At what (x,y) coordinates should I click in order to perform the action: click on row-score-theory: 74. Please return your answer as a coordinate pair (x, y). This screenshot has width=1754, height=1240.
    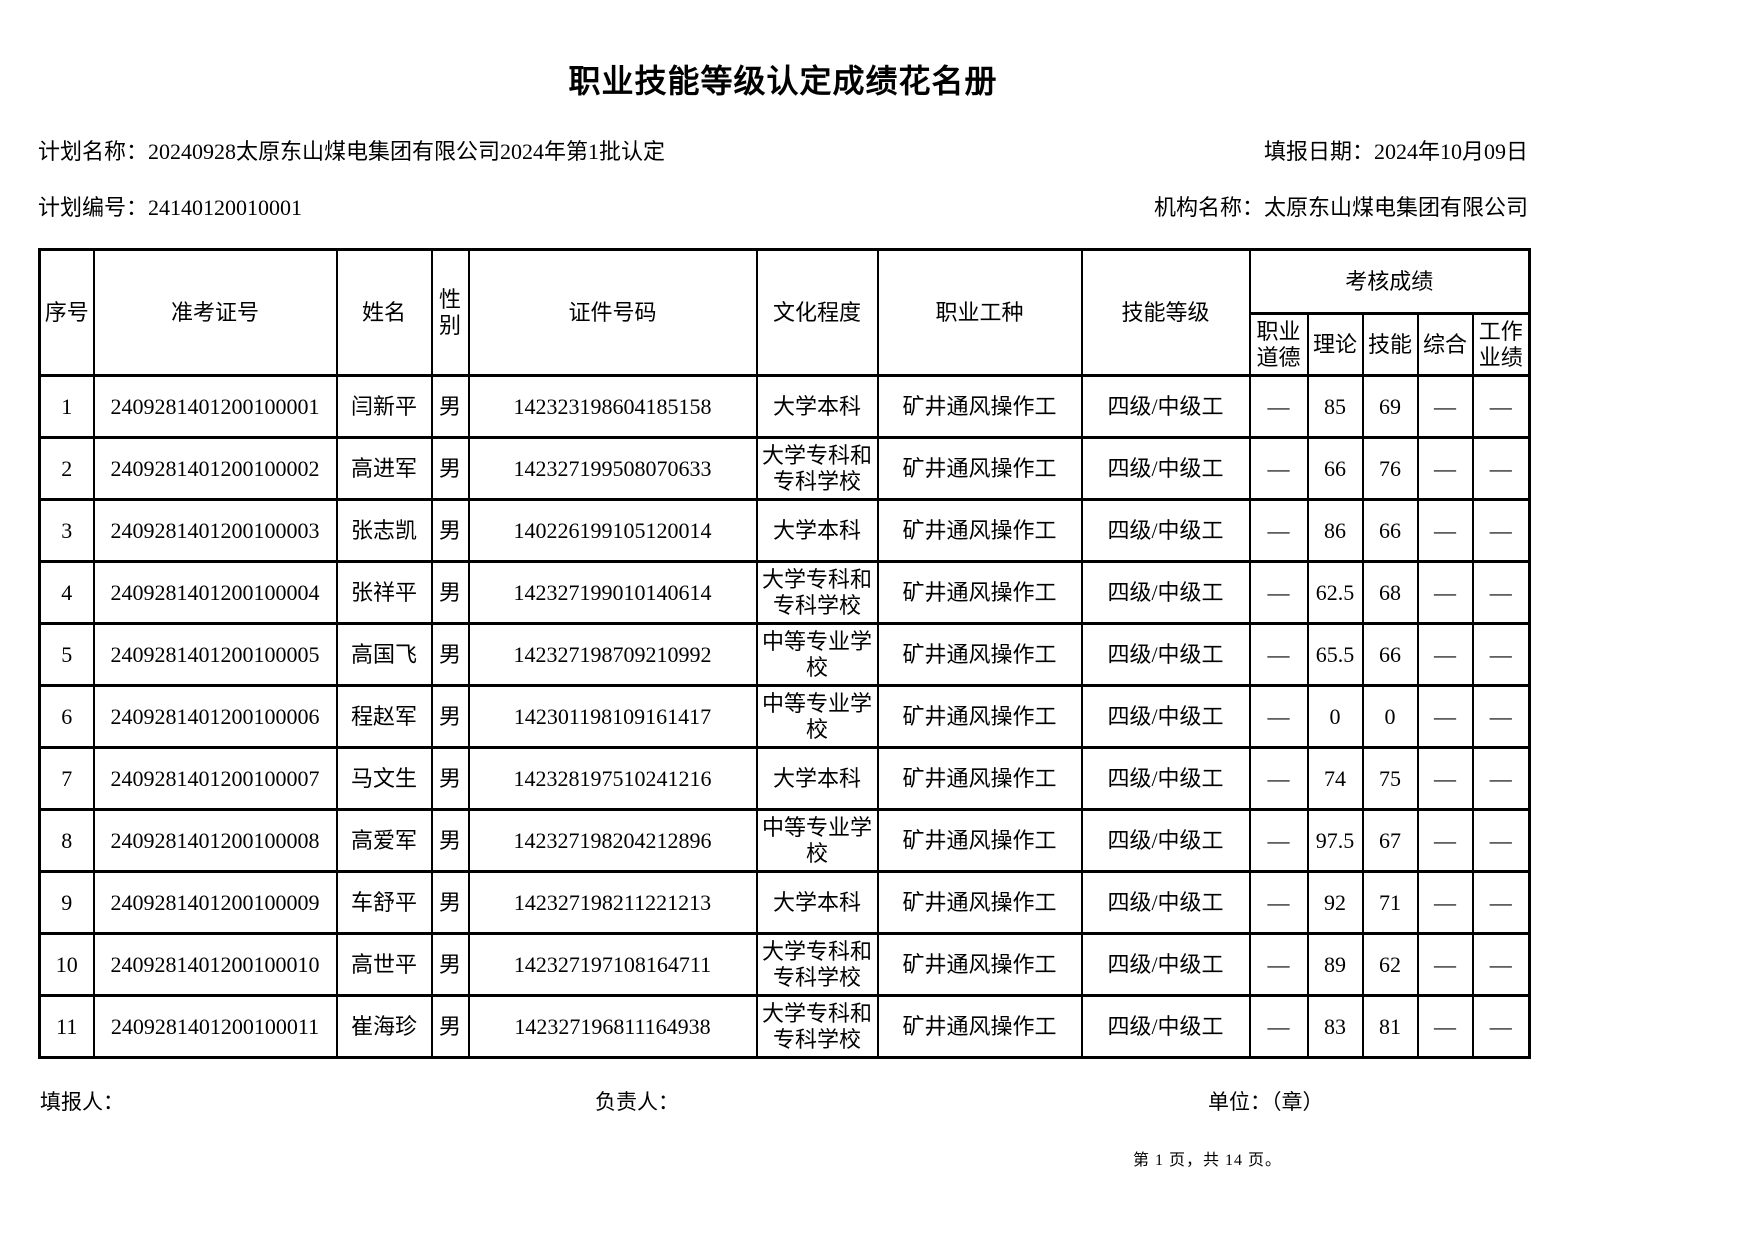
    Looking at the image, I should click on (1335, 778).